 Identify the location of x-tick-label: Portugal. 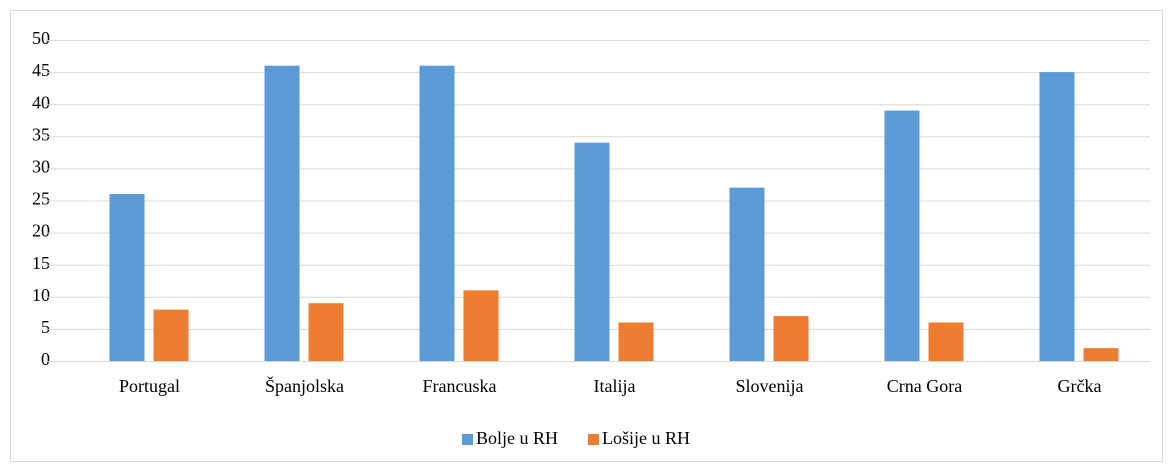
(149, 386).